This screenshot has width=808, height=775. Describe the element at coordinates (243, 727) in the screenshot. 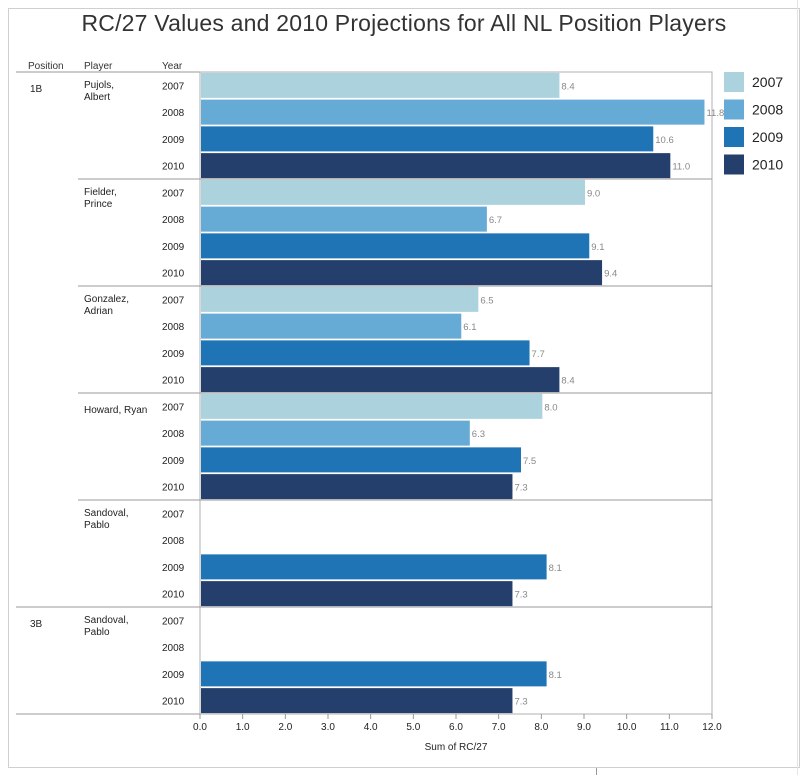

I see `x-tick-label: 1.0` at that location.